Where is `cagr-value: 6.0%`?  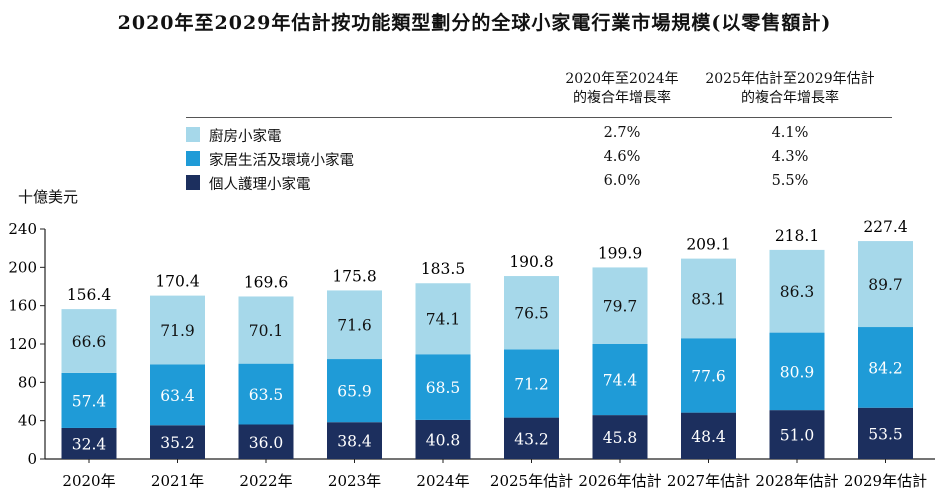 cagr-value: 6.0% is located at coordinates (622, 181).